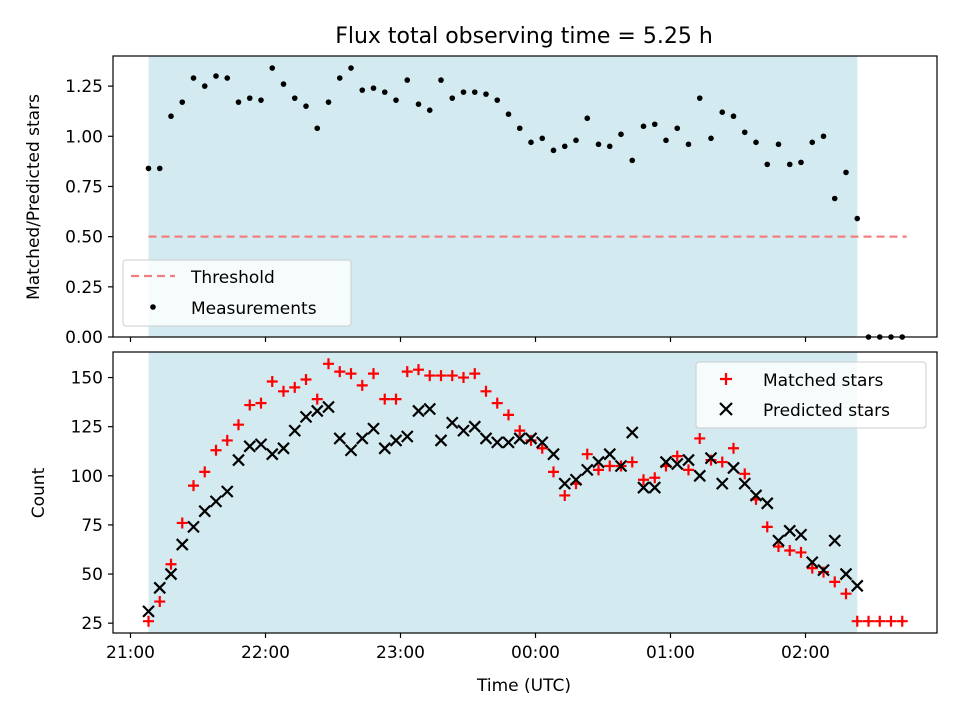 This screenshot has height=720, width=960. What do you see at coordinates (524, 36) in the screenshot?
I see `chart-title: Flux total observing time = 5.25 h` at bounding box center [524, 36].